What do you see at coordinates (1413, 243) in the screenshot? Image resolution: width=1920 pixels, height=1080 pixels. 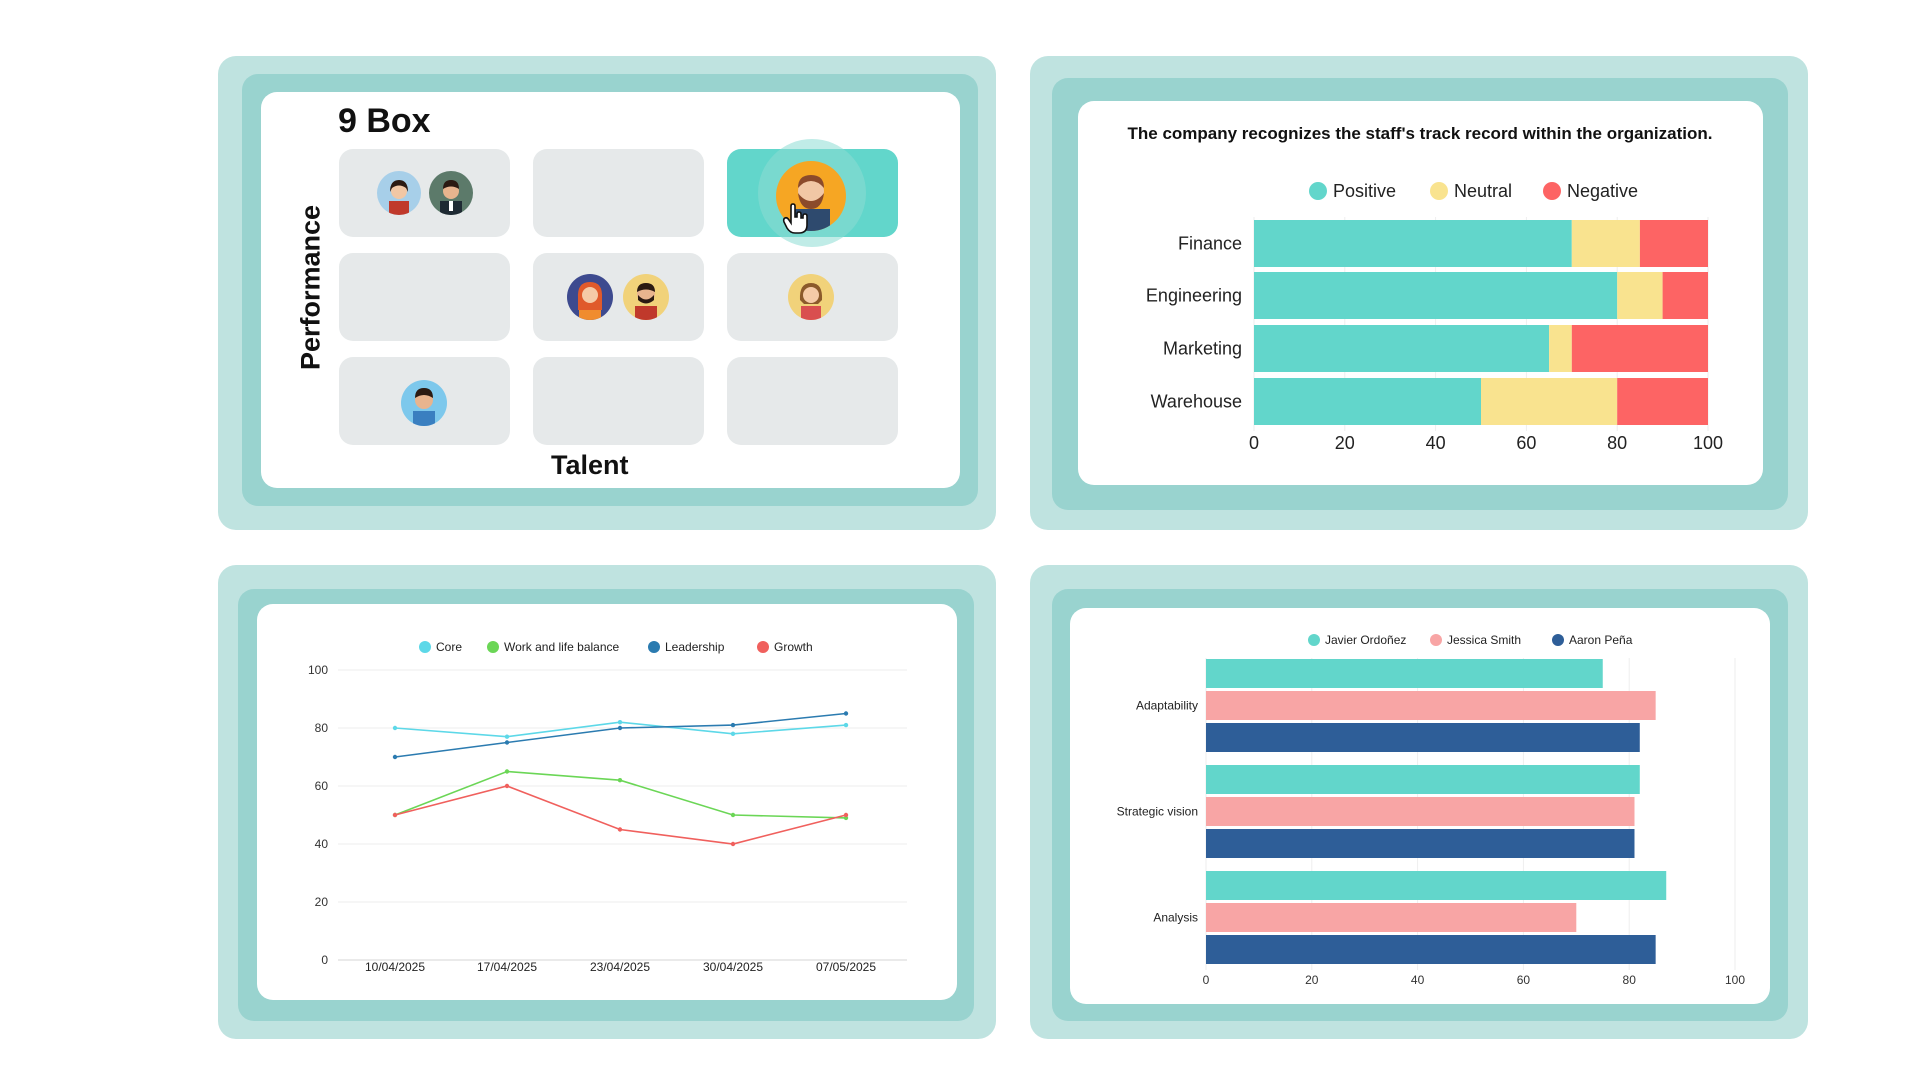 I see `bar-finance-positive` at bounding box center [1413, 243].